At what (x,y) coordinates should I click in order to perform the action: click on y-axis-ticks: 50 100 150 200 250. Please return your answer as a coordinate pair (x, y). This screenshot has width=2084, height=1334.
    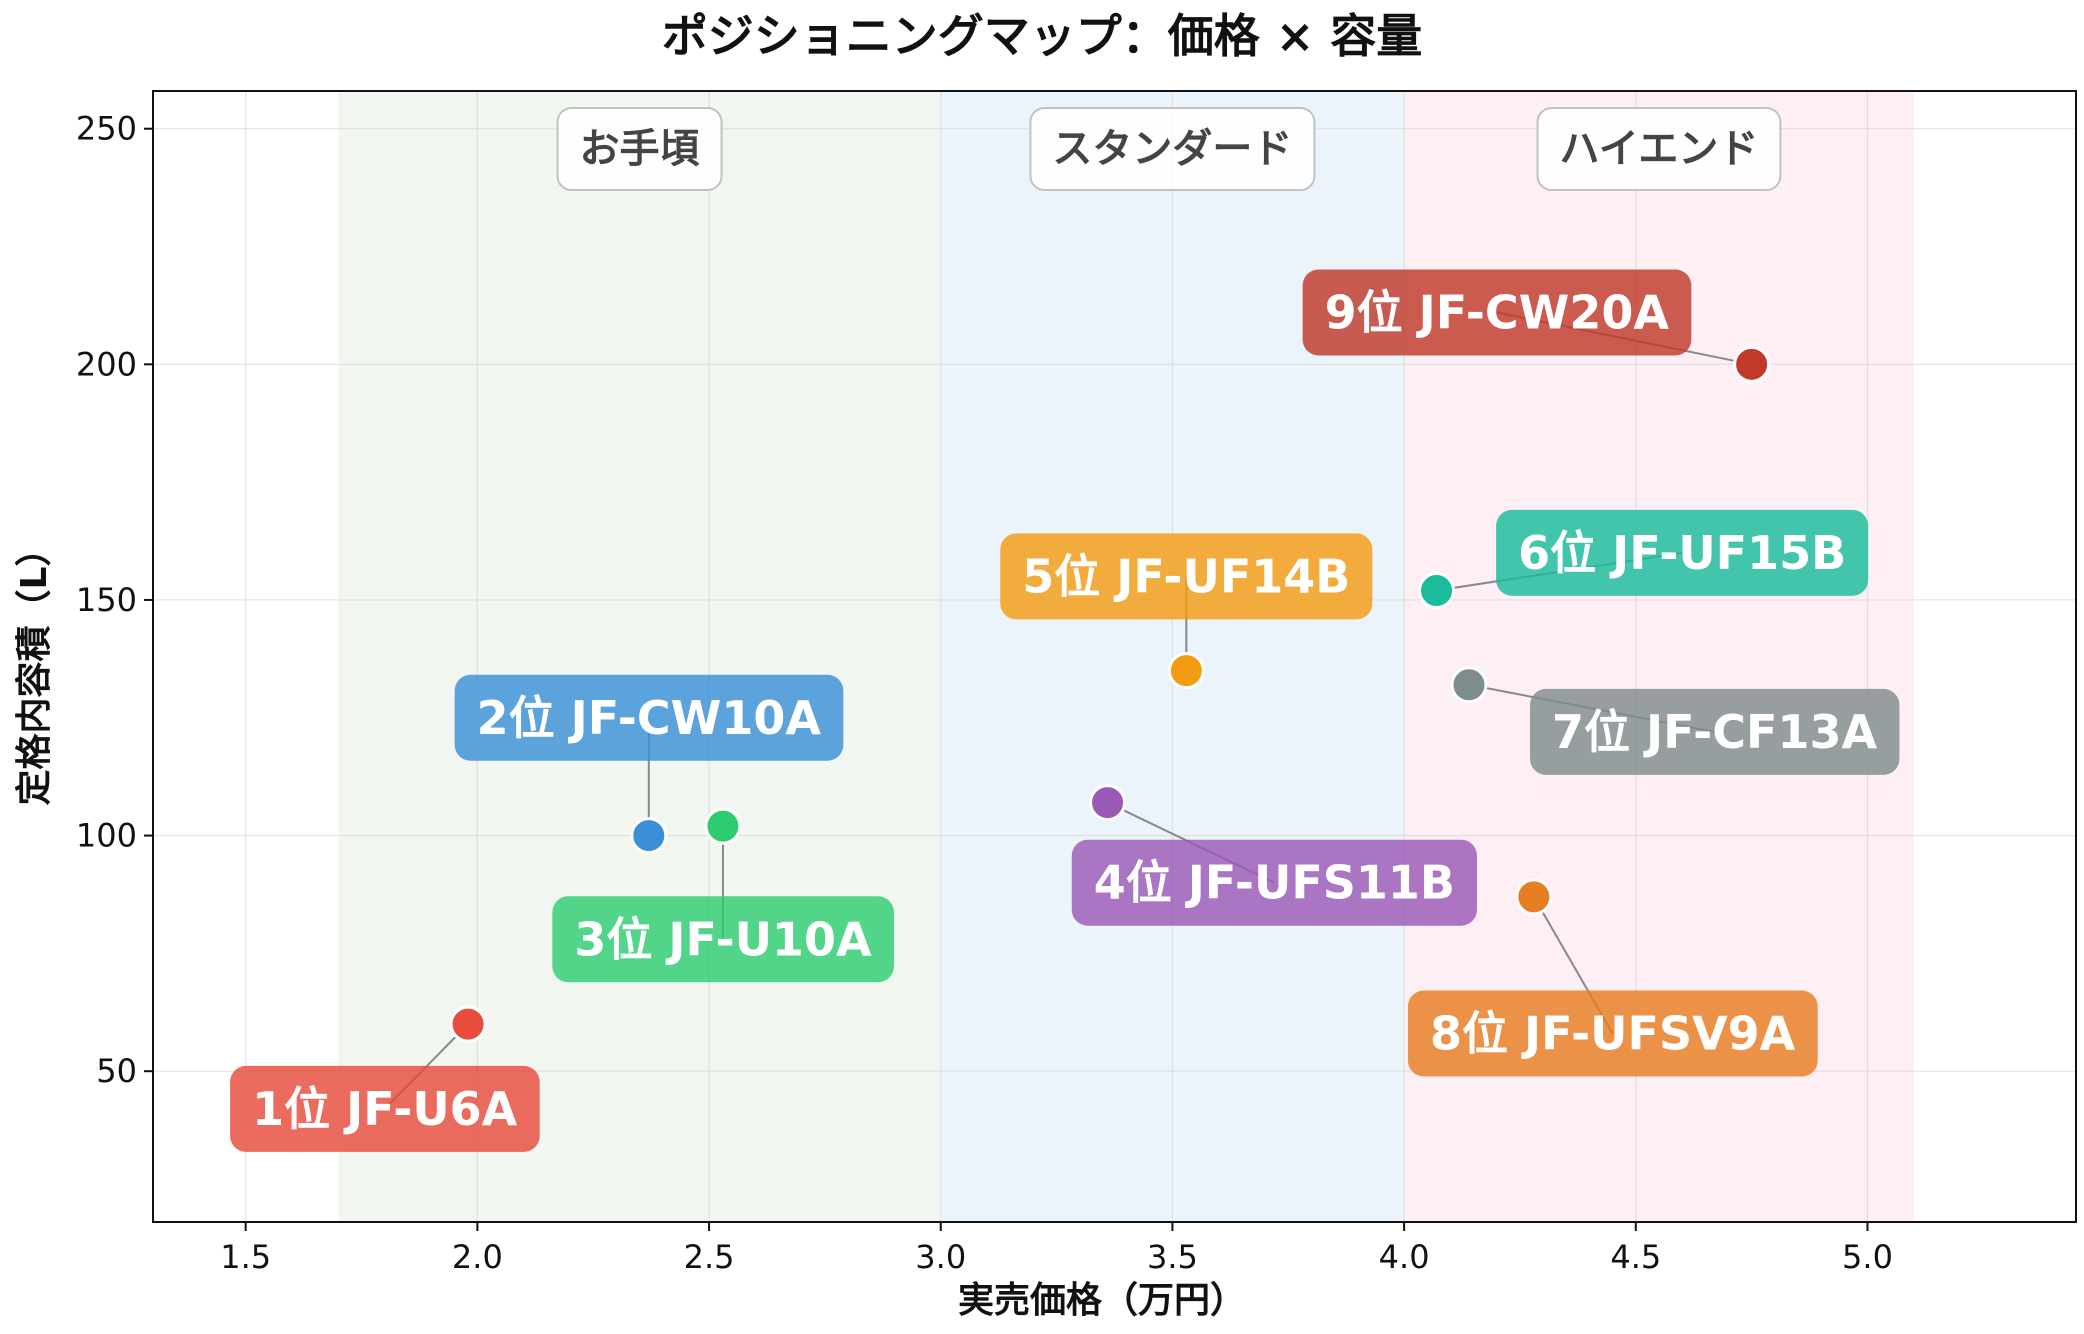
    Looking at the image, I should click on (114, 600).